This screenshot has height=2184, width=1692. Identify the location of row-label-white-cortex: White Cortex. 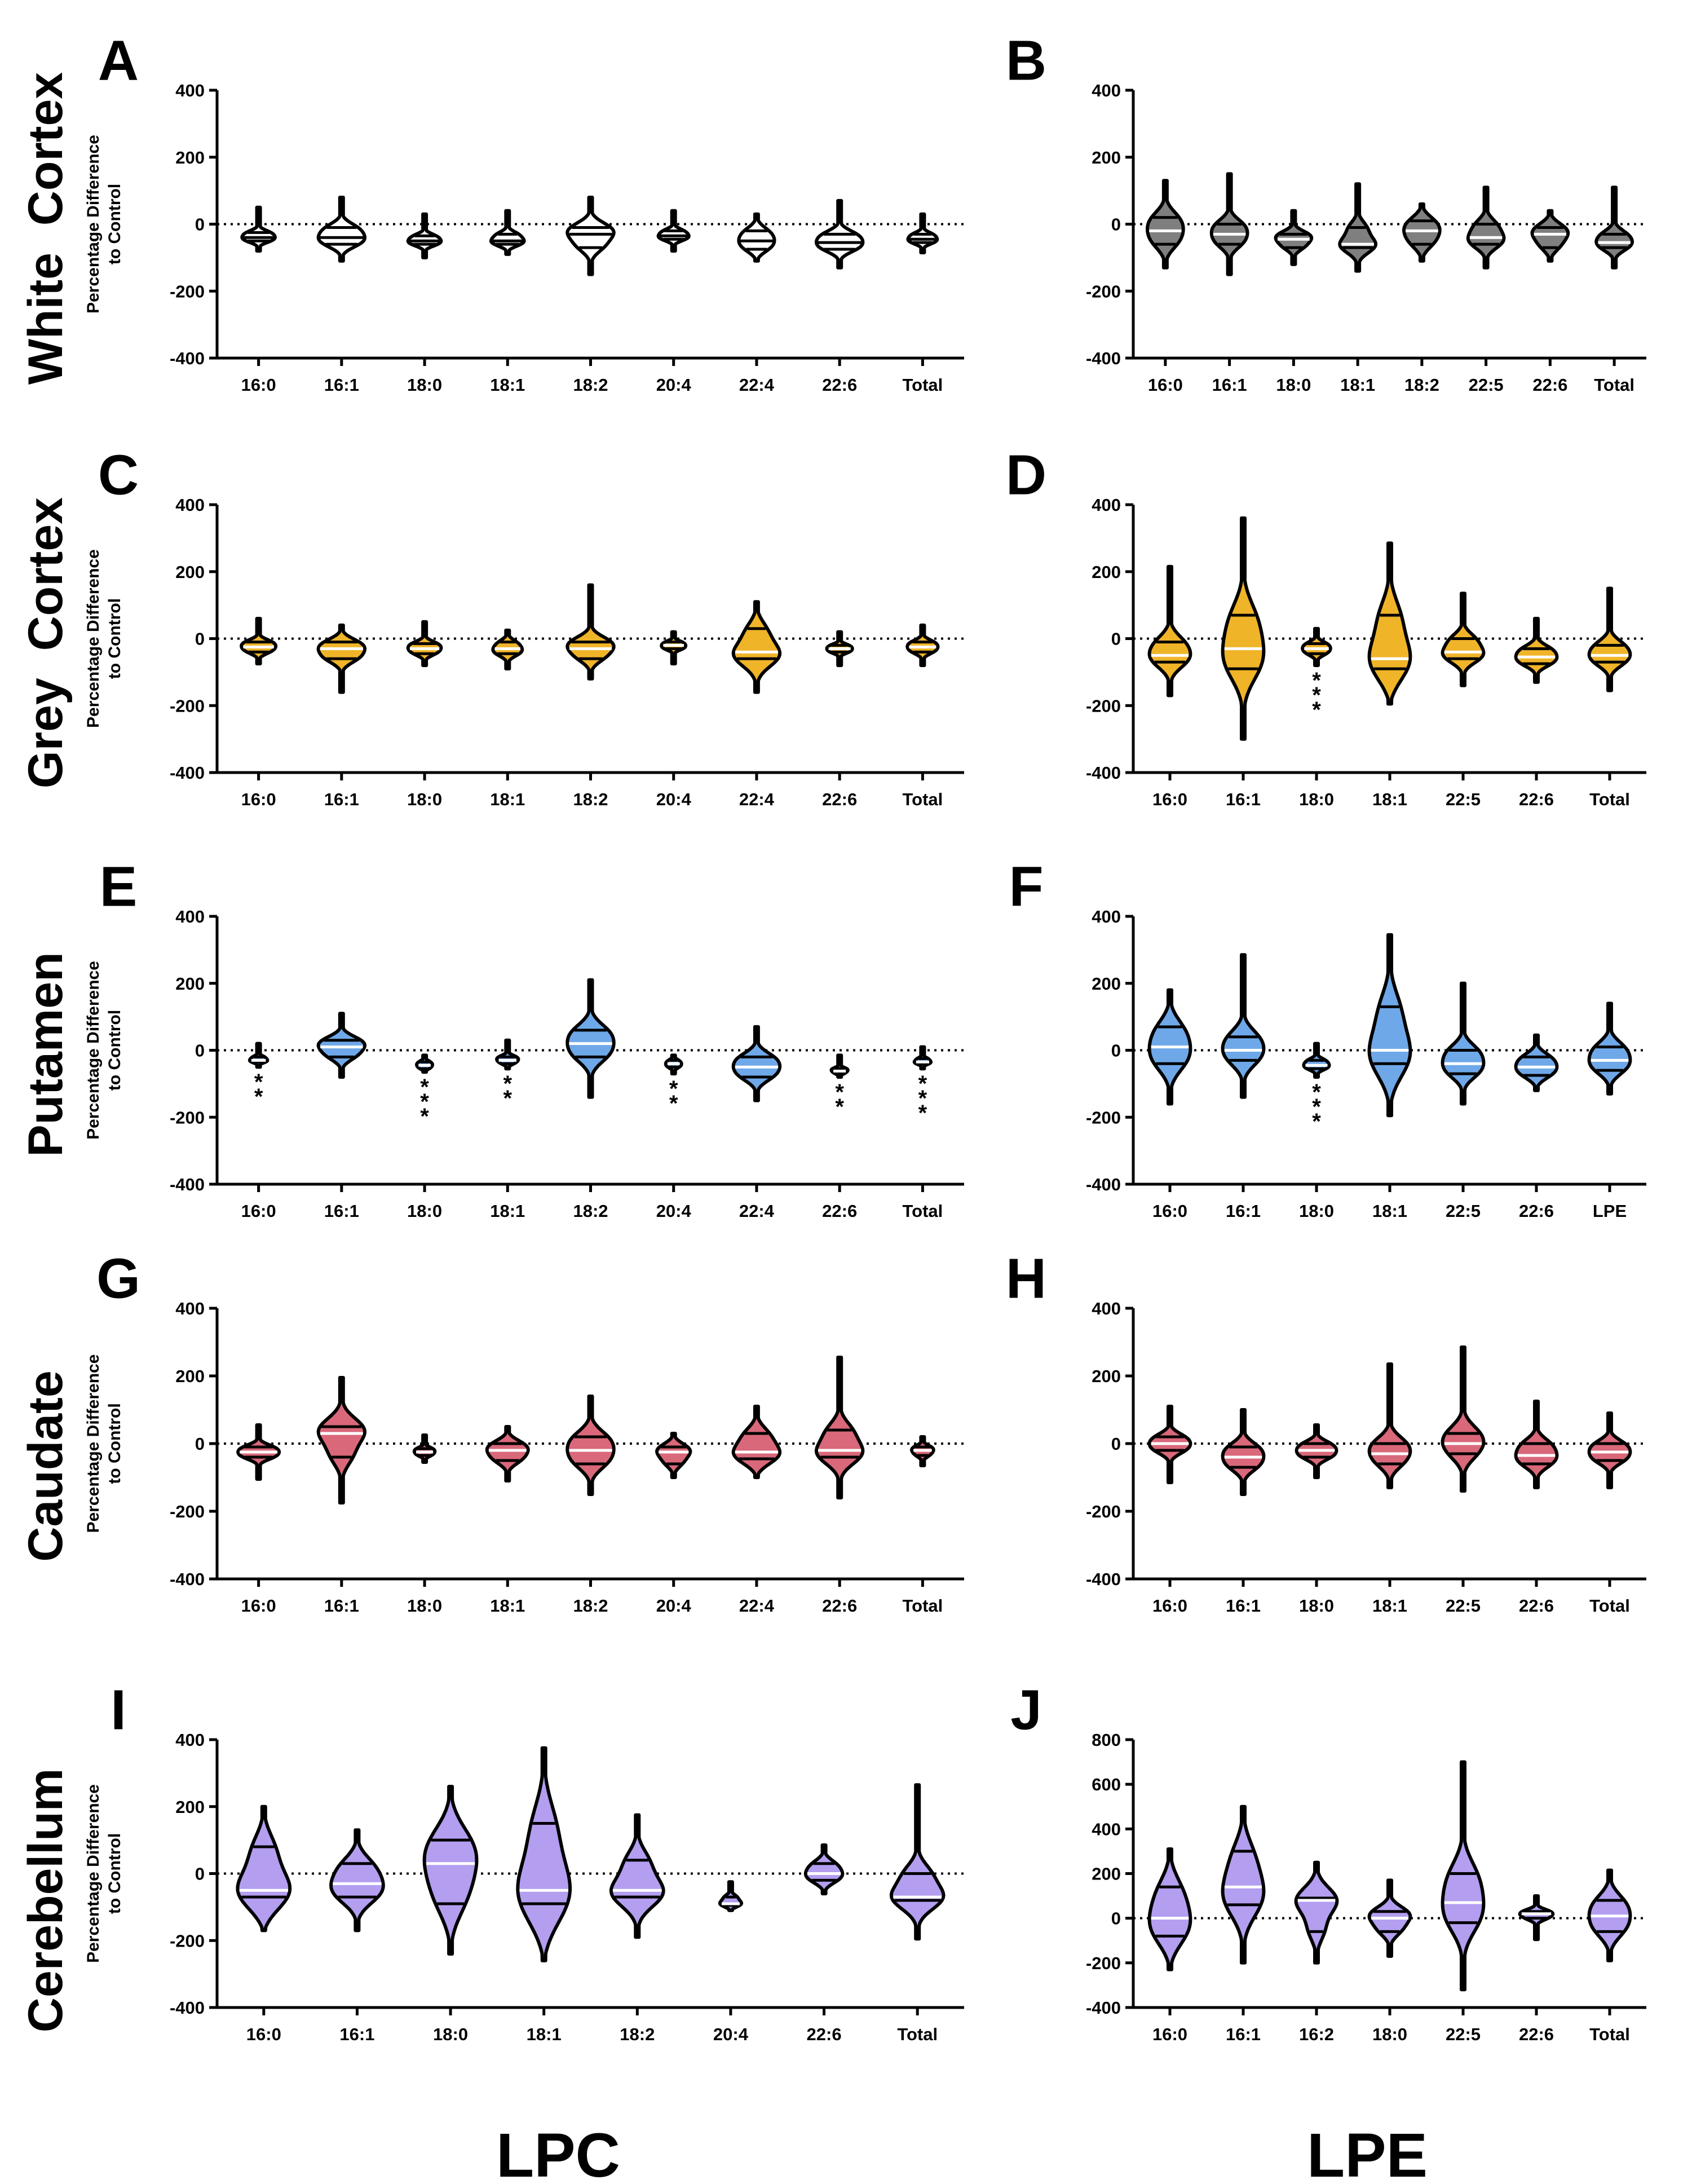
(46, 228).